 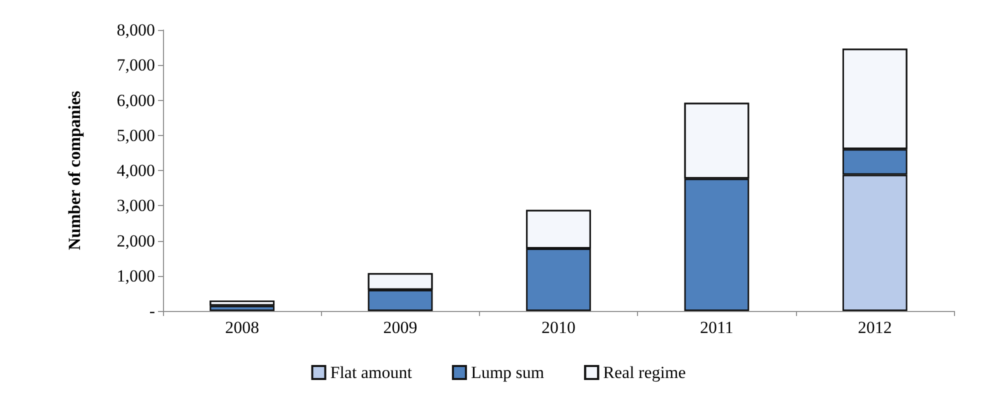 What do you see at coordinates (135, 276) in the screenshot?
I see `y-tick-label: 1,000` at bounding box center [135, 276].